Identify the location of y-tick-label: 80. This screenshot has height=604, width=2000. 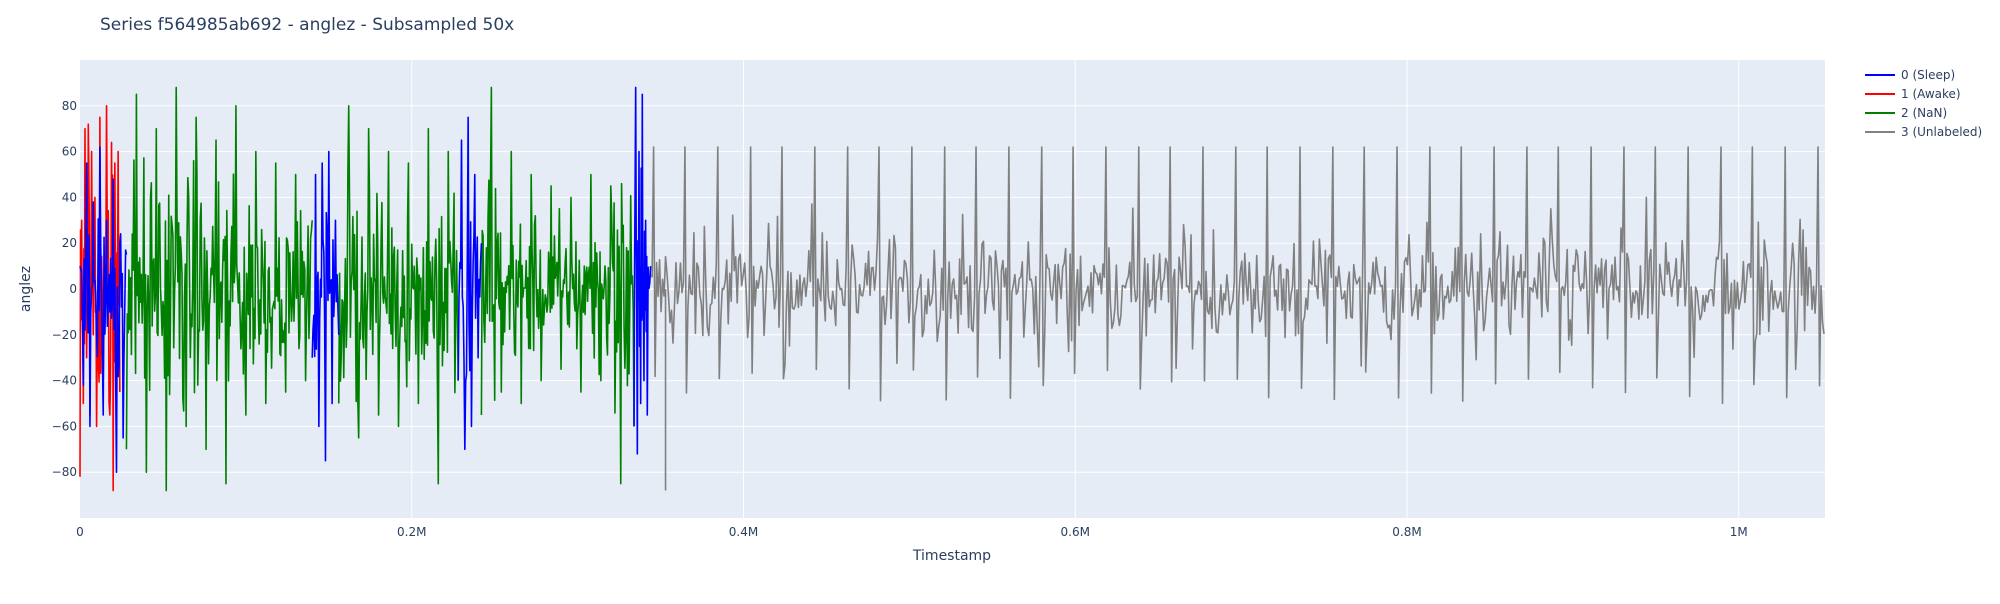
(69, 106).